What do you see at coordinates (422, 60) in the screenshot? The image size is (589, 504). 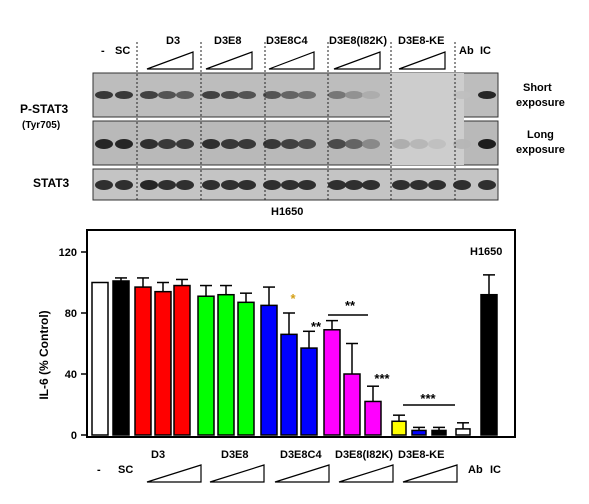 I see `dose-triangle-d3e8-ke` at bounding box center [422, 60].